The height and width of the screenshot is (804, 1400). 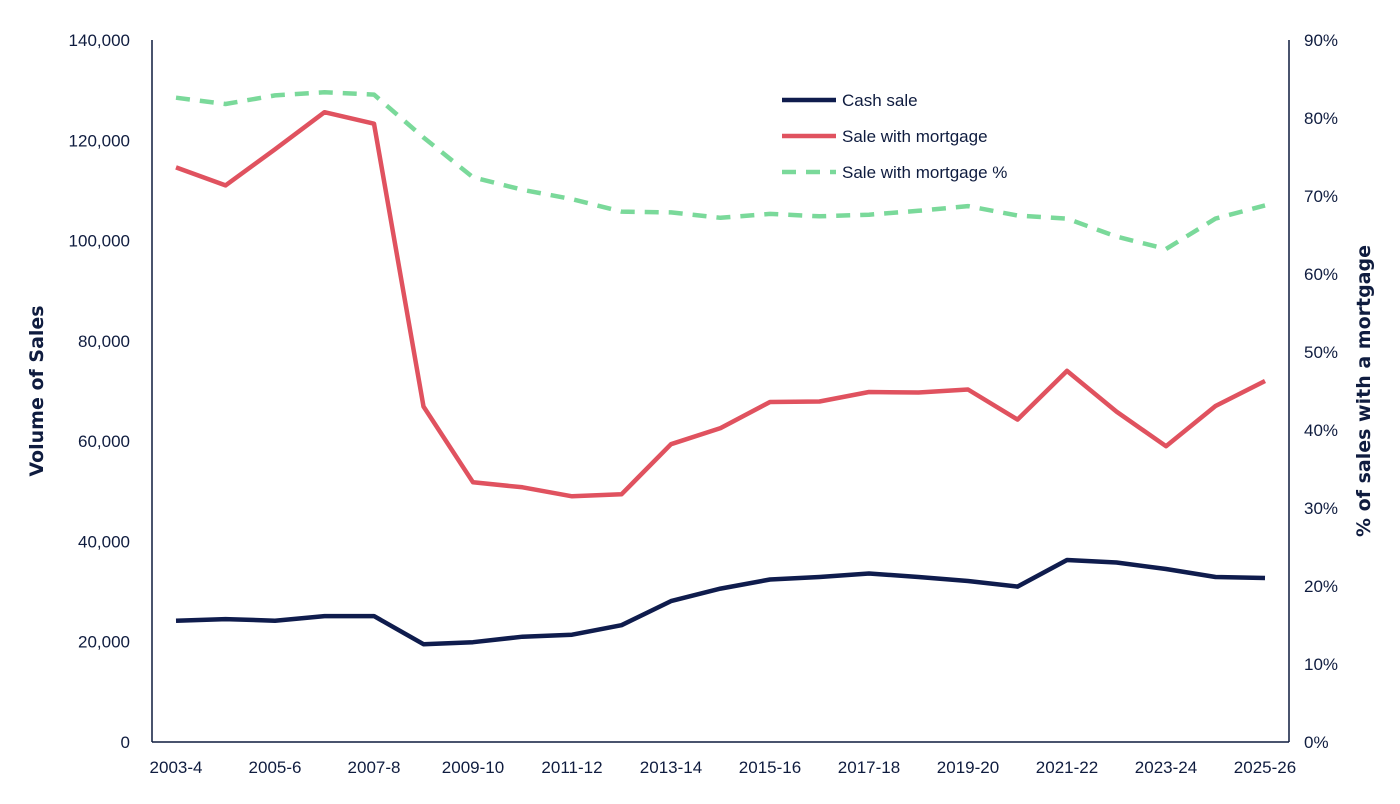 What do you see at coordinates (1265, 767) in the screenshot?
I see `x-tick-label: 2025-26` at bounding box center [1265, 767].